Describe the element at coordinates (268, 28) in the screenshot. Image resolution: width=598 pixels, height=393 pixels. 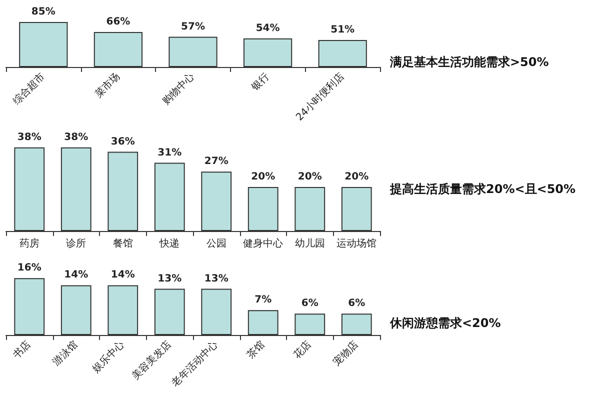
I see `data-label: 54%` at that location.